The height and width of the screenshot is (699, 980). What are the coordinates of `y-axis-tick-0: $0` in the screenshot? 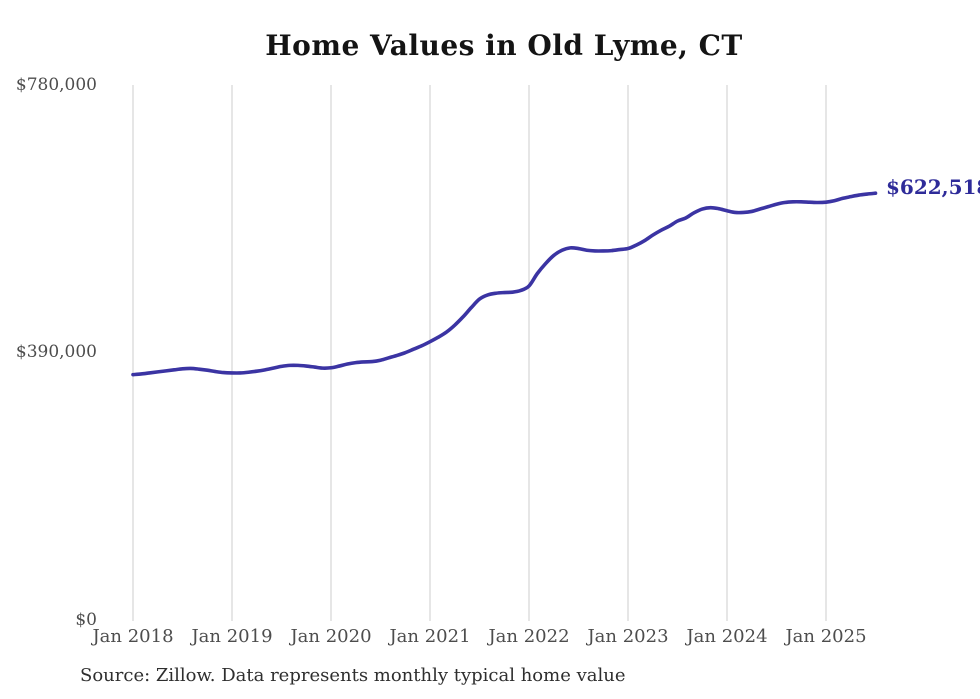 It's located at (86, 620).